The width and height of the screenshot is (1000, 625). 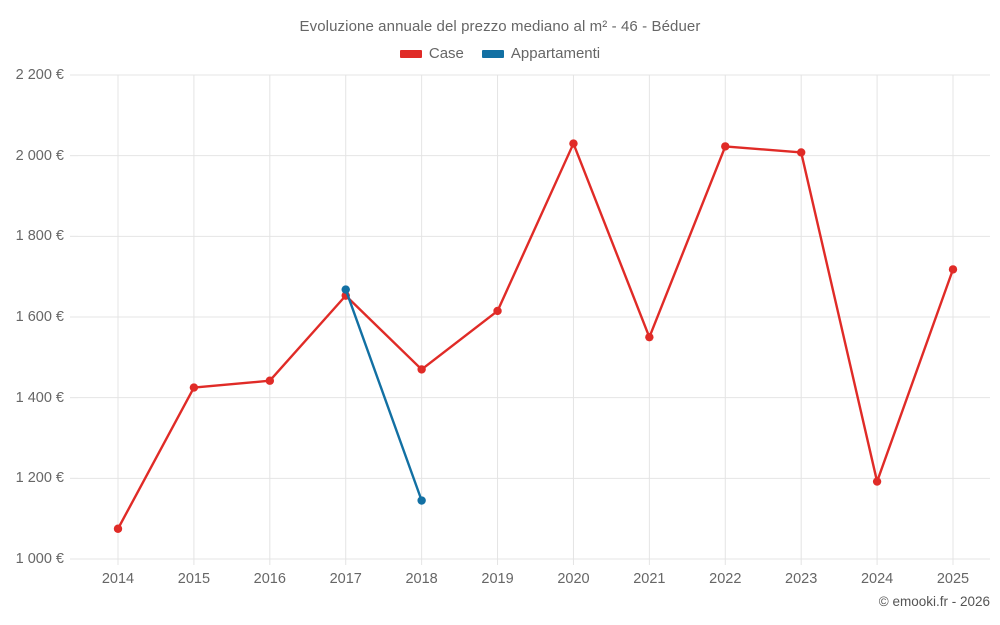 I want to click on y-axis-label: 2 200 €, so click(x=39, y=75).